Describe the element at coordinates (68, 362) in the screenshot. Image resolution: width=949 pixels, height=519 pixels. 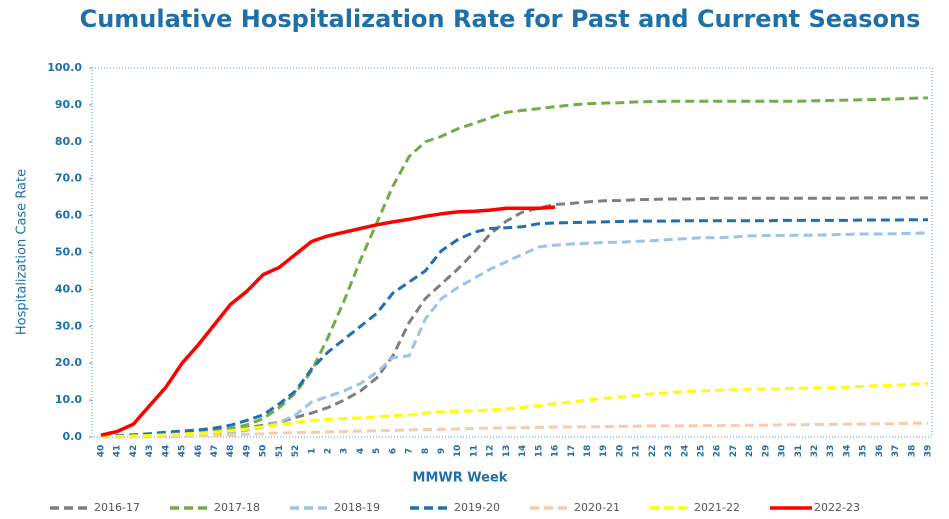
I see `y-tick-label: 20.0` at that location.